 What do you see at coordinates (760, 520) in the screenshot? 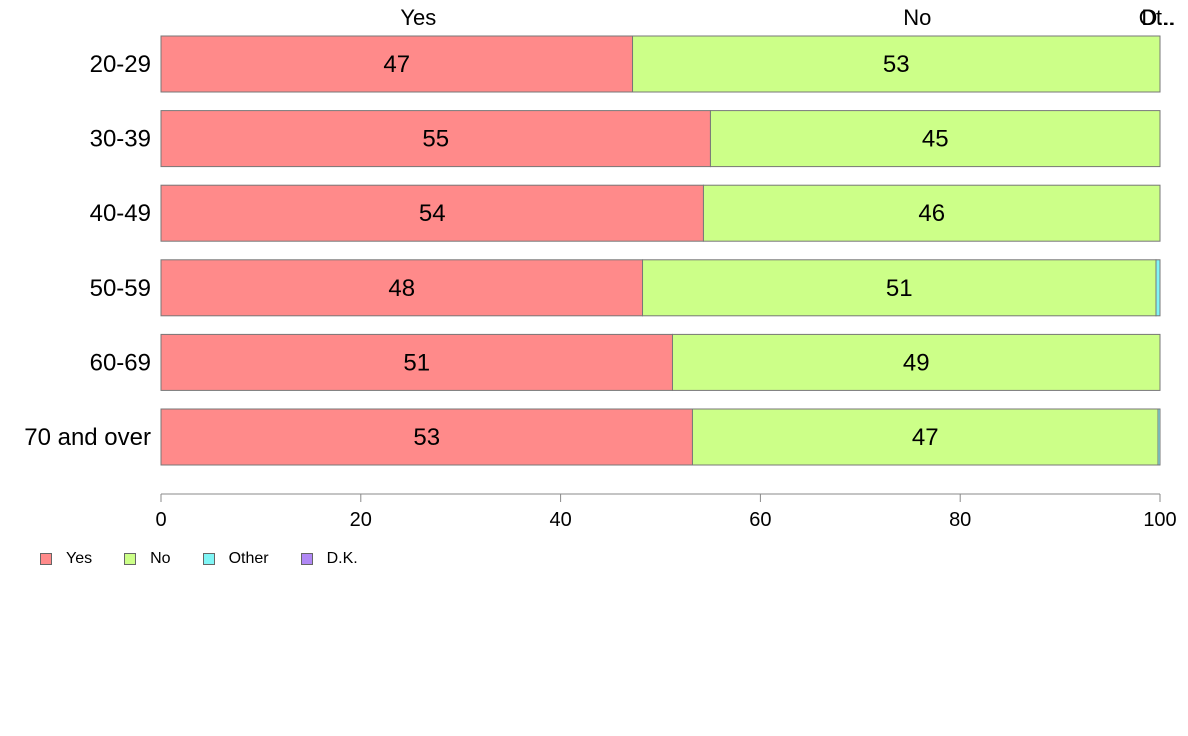
I see `x-tick-label: 60` at bounding box center [760, 520].